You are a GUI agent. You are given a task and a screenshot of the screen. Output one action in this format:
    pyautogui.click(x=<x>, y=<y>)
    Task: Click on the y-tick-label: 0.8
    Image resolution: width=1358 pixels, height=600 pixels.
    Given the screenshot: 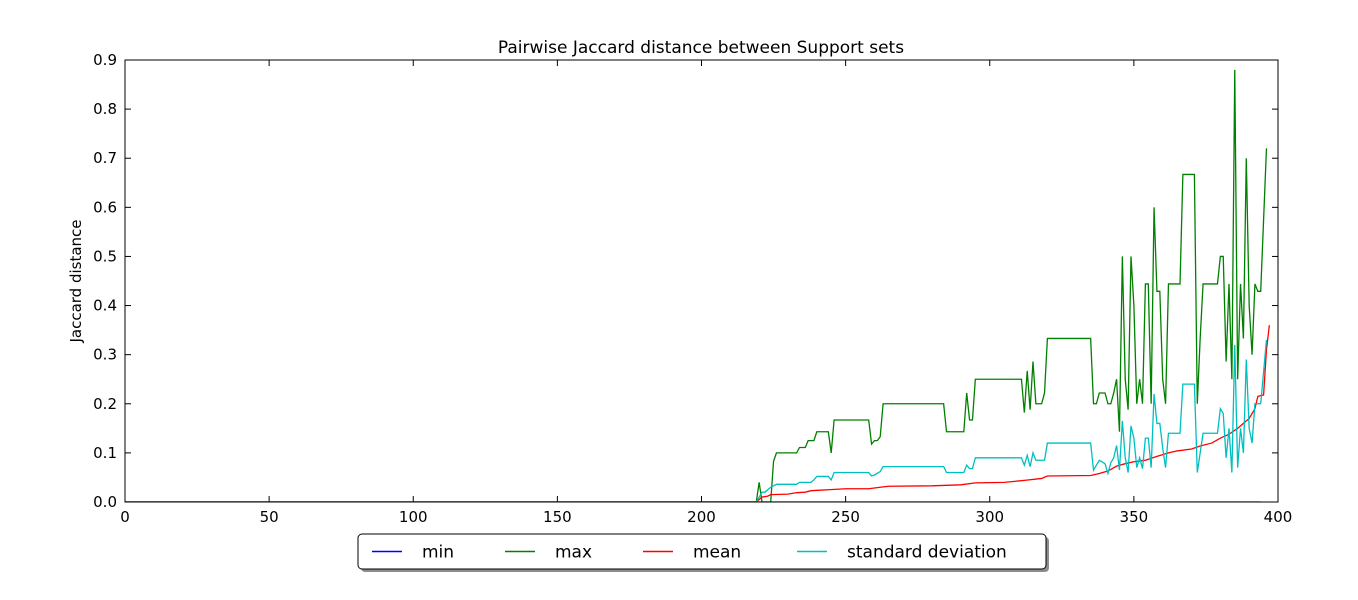 What is the action you would take?
    pyautogui.click(x=105, y=109)
    